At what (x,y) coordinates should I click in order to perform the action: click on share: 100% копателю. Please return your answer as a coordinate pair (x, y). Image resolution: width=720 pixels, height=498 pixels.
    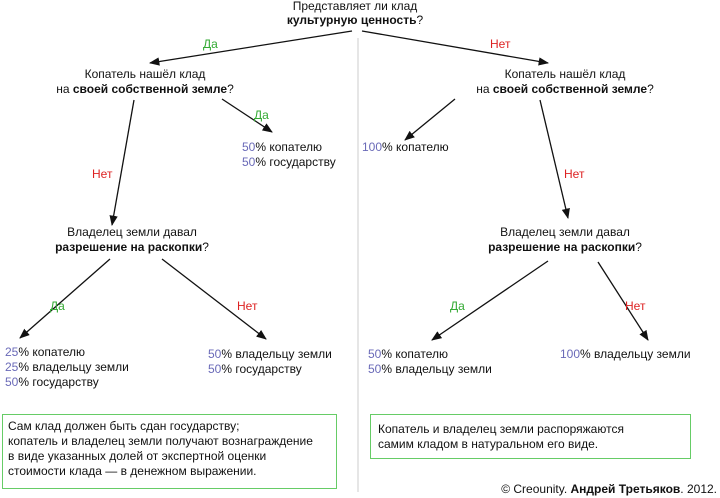
    Looking at the image, I should click on (405, 147).